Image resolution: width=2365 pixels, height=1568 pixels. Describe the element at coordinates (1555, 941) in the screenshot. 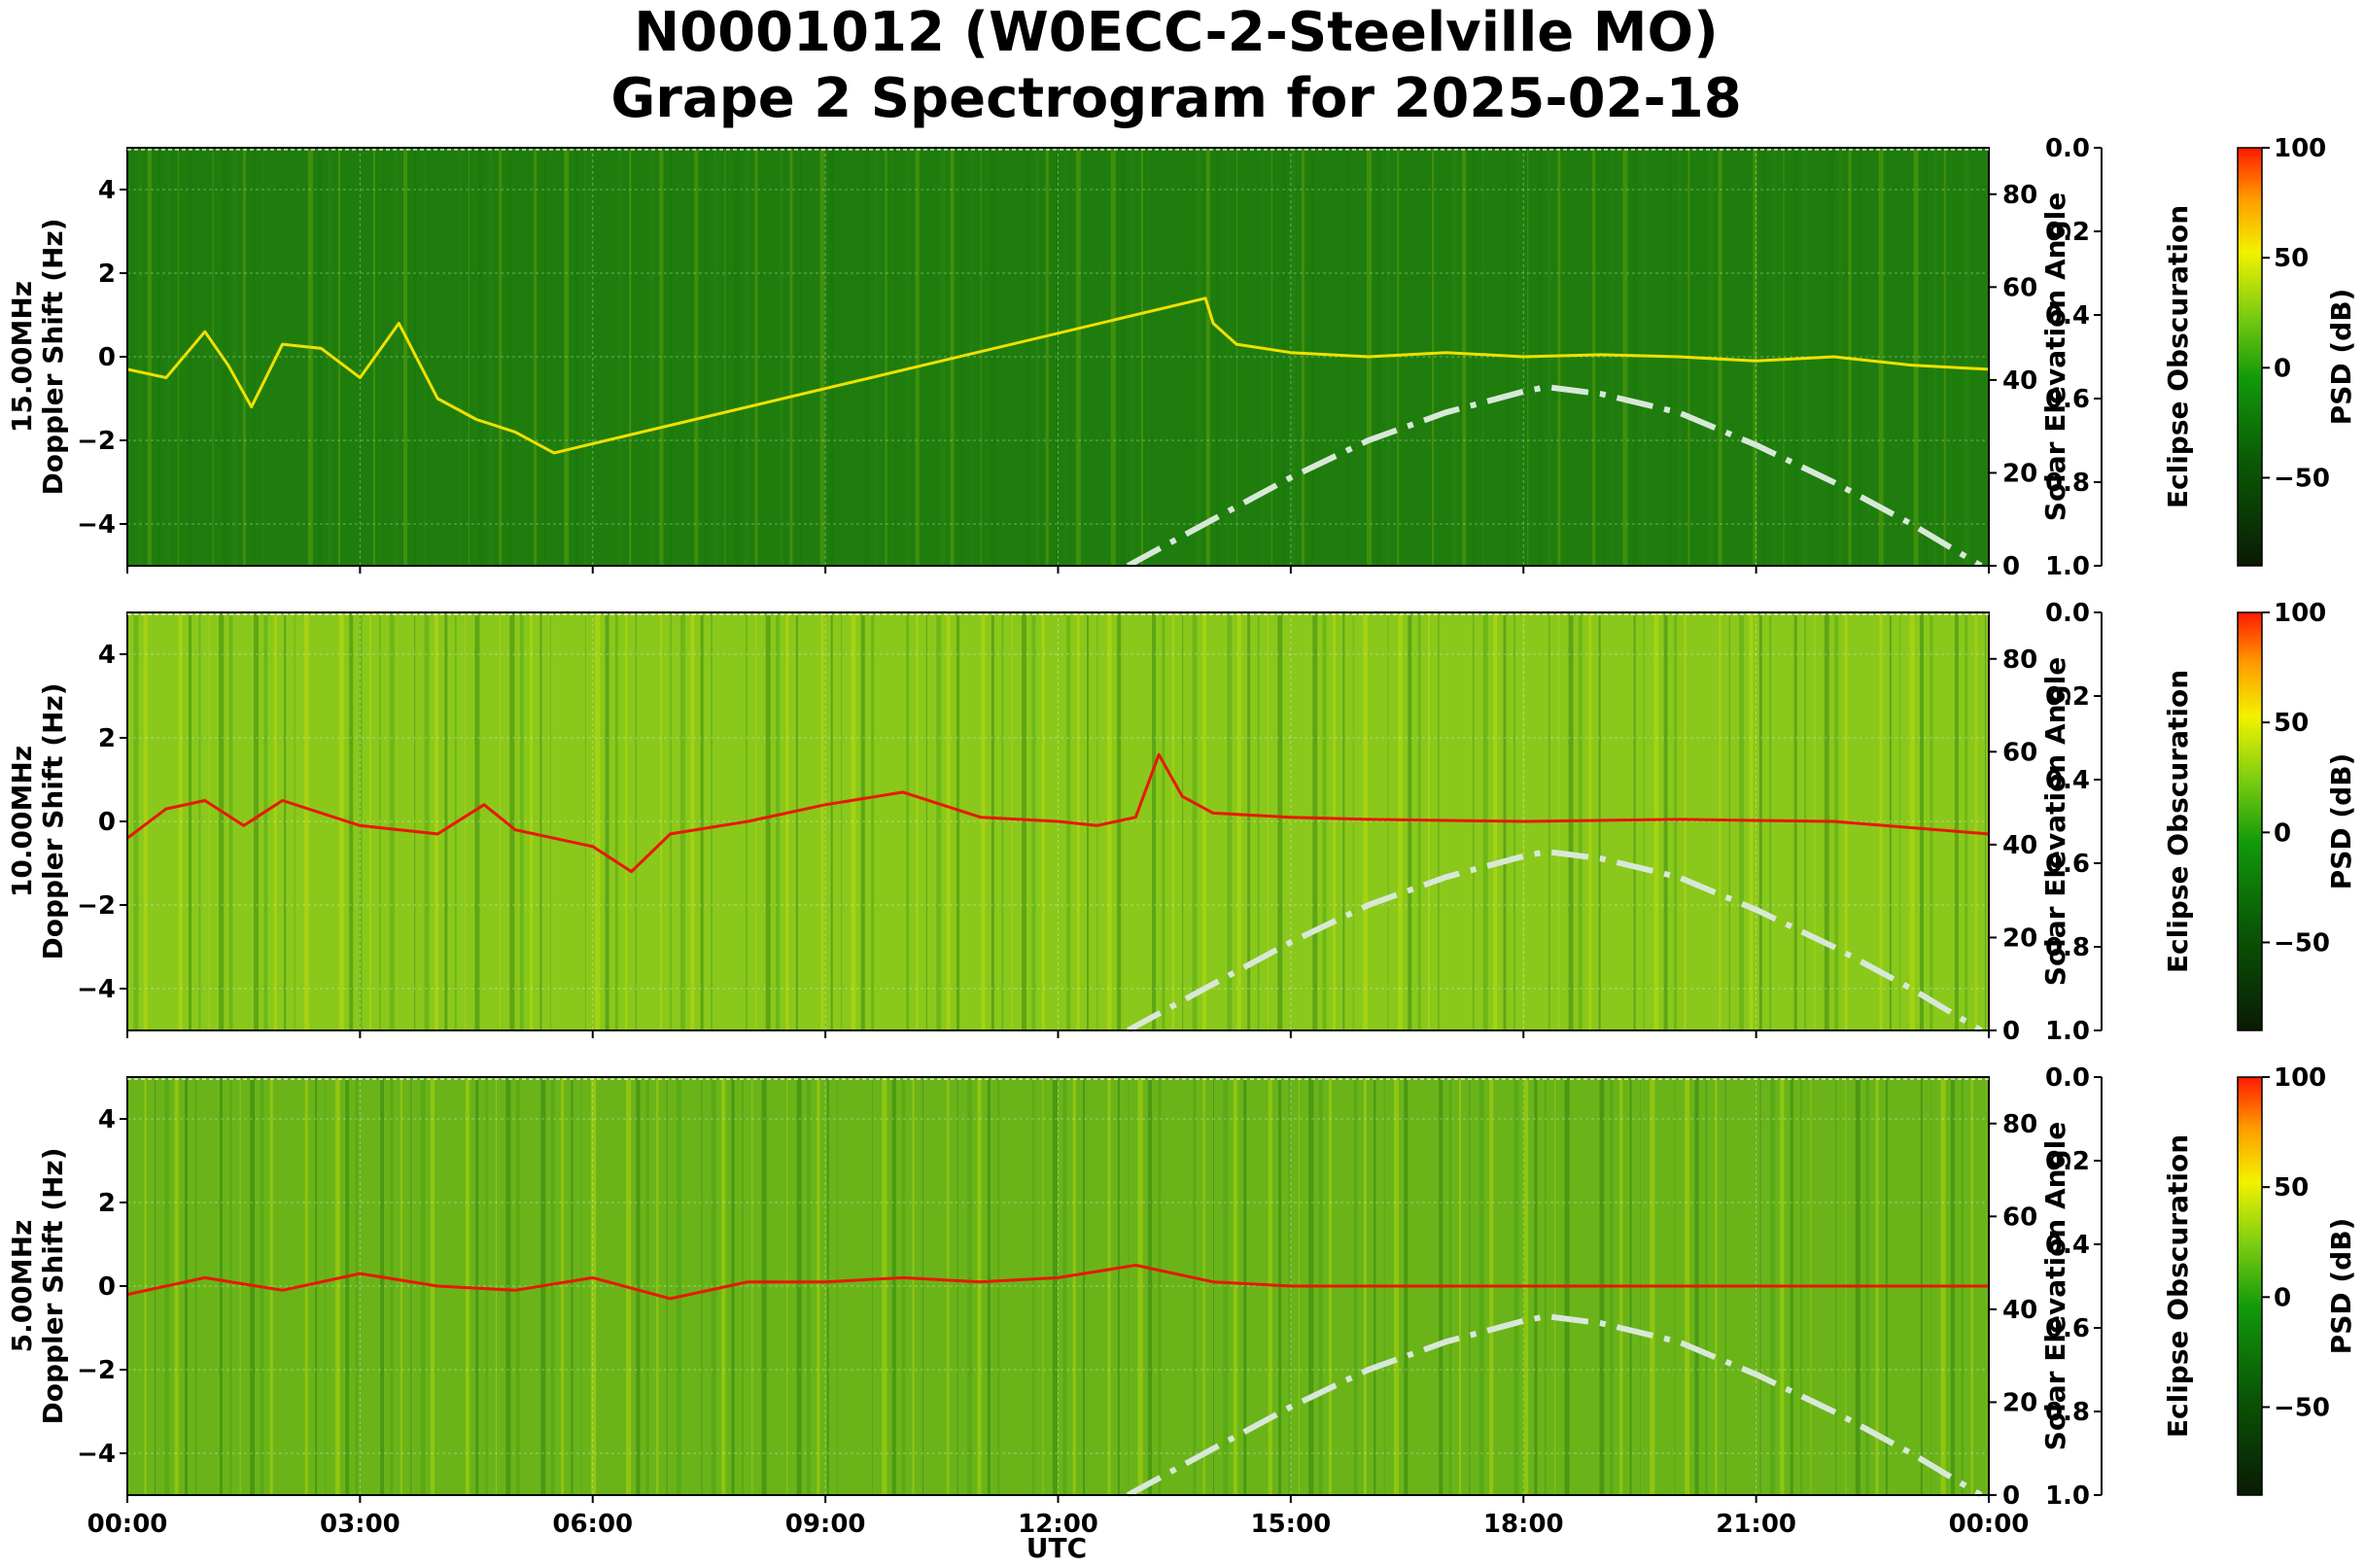

I see `solar-elevation-curve` at that location.